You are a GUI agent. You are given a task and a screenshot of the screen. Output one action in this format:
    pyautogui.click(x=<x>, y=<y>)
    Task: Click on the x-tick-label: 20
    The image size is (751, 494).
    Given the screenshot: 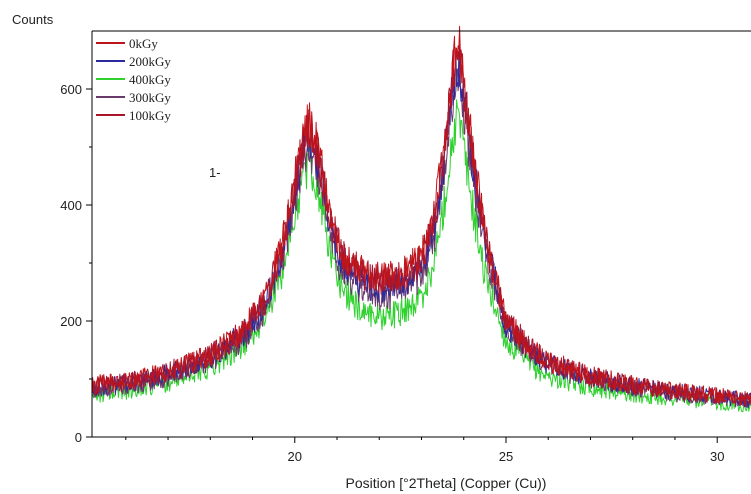 What is the action you would take?
    pyautogui.click(x=295, y=456)
    